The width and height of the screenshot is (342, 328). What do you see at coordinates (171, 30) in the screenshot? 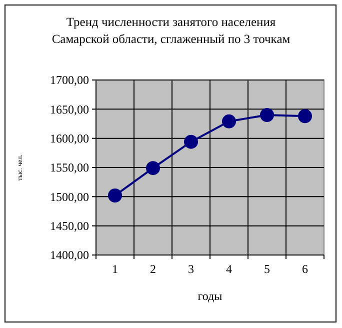
I see `chart-title: Тренд численности занятого населения Самарской области, сглаженный по 3 точкам` at bounding box center [171, 30].